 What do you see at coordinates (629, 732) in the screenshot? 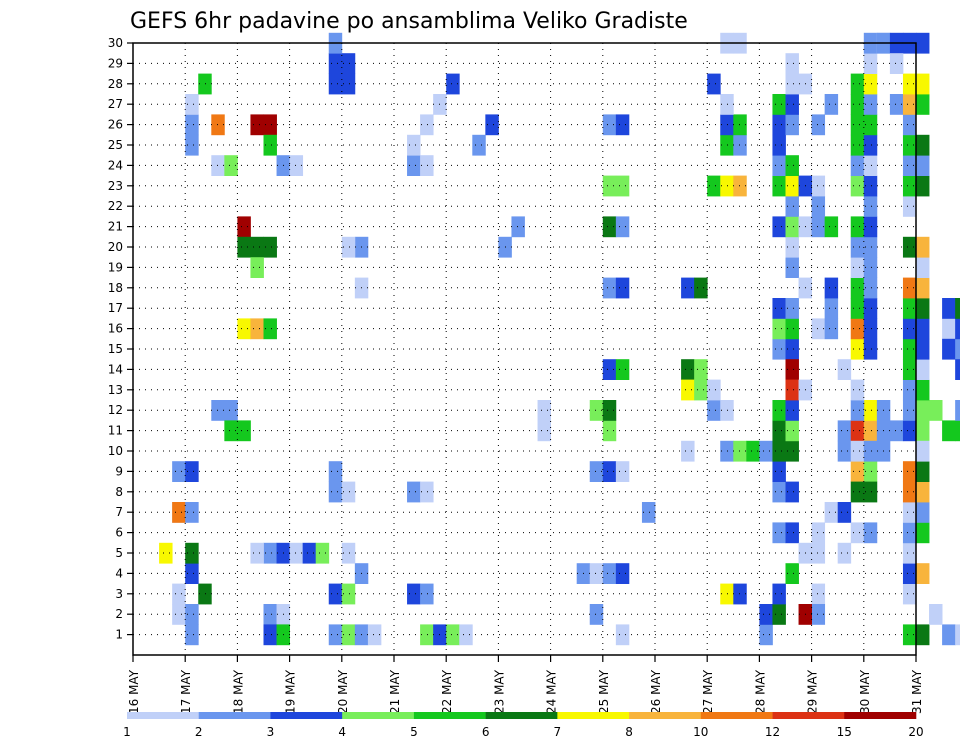
I see `colorbar-label: 8` at bounding box center [629, 732].